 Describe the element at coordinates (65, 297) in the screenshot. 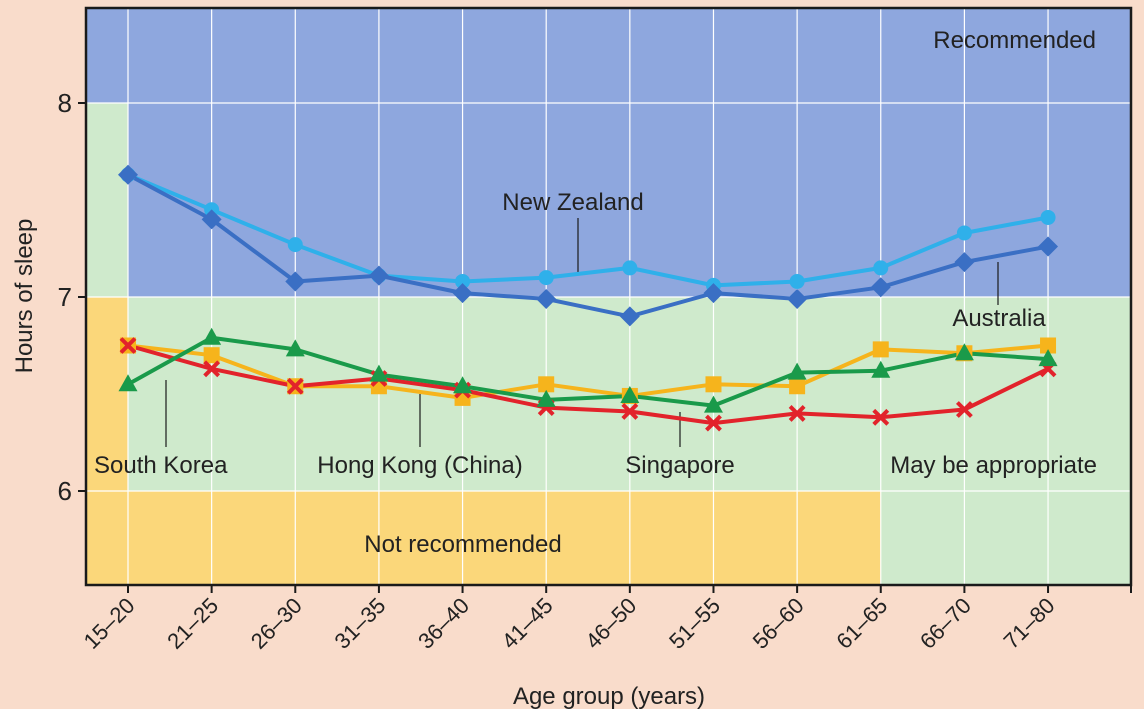

I see `y-tick-label: 7` at that location.